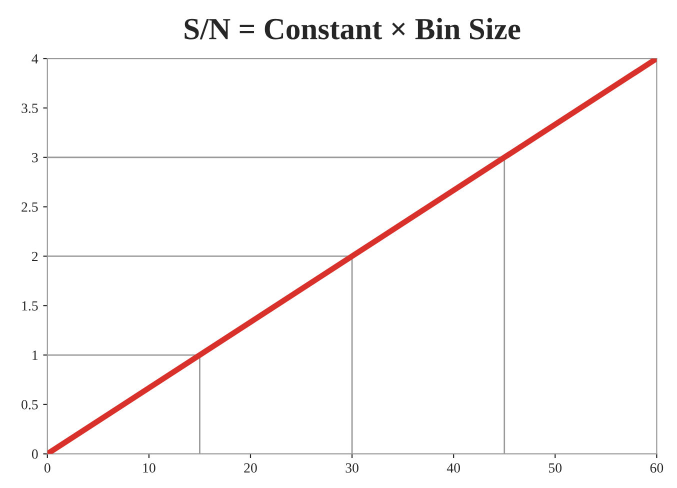 This screenshot has height=488, width=677. I want to click on x-tick-label: 50, so click(555, 468).